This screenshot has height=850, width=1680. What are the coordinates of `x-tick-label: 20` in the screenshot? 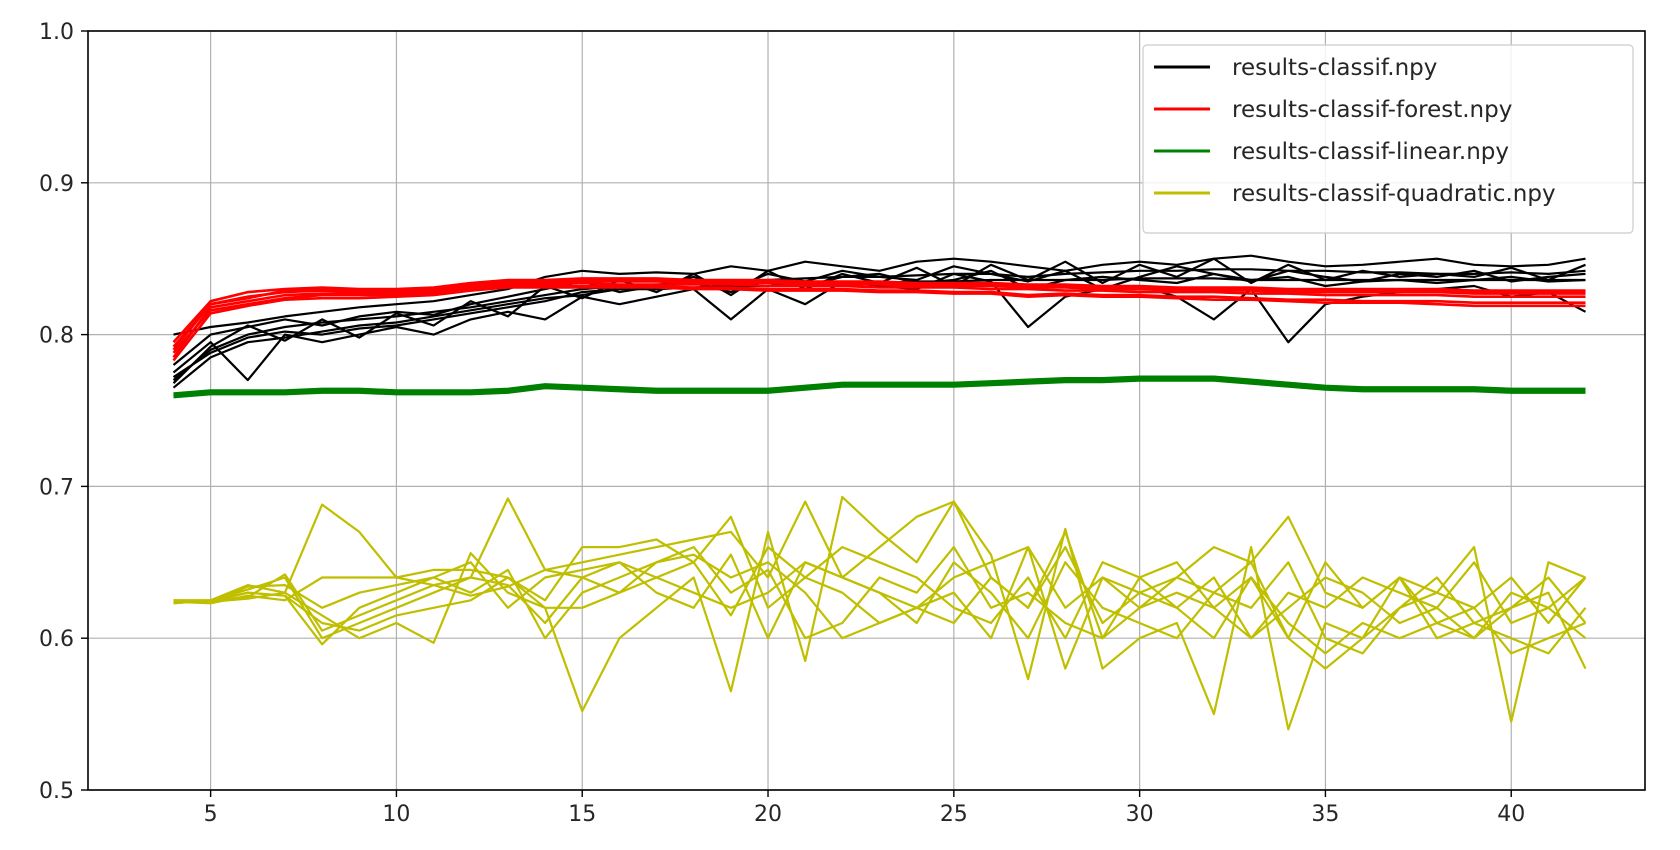 It's located at (768, 814).